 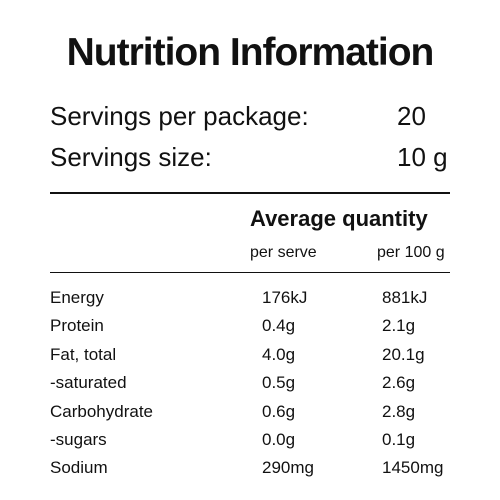 What do you see at coordinates (250, 193) in the screenshot?
I see `divider-top` at bounding box center [250, 193].